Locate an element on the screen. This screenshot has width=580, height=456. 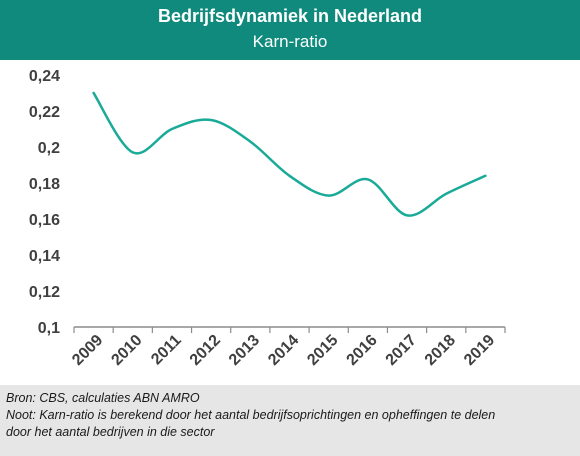
x-tick-label: 2012 is located at coordinates (205, 350).